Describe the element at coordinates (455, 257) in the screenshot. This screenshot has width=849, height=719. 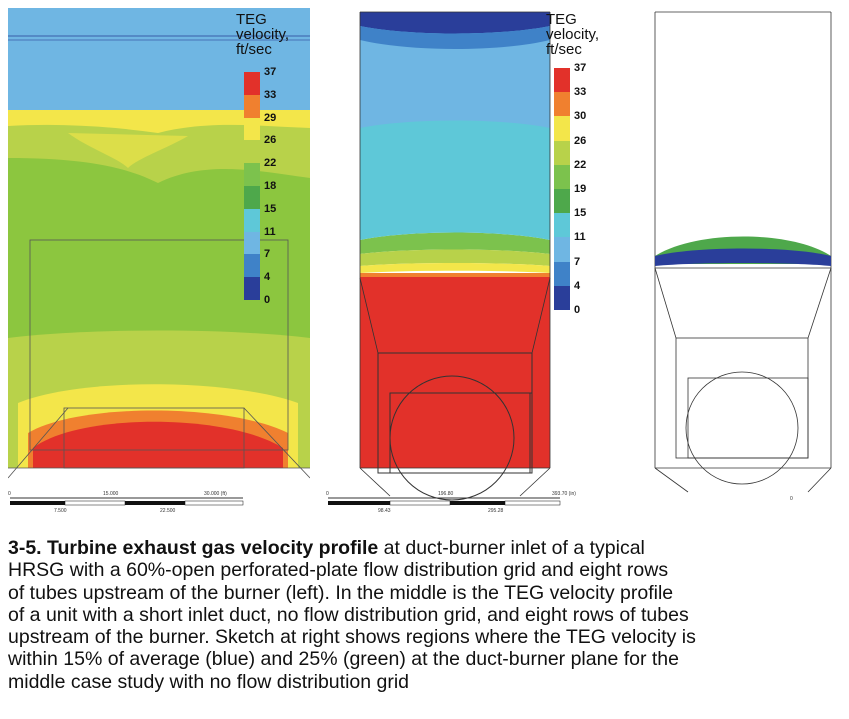
I see `middle-lightgreen-band` at that location.